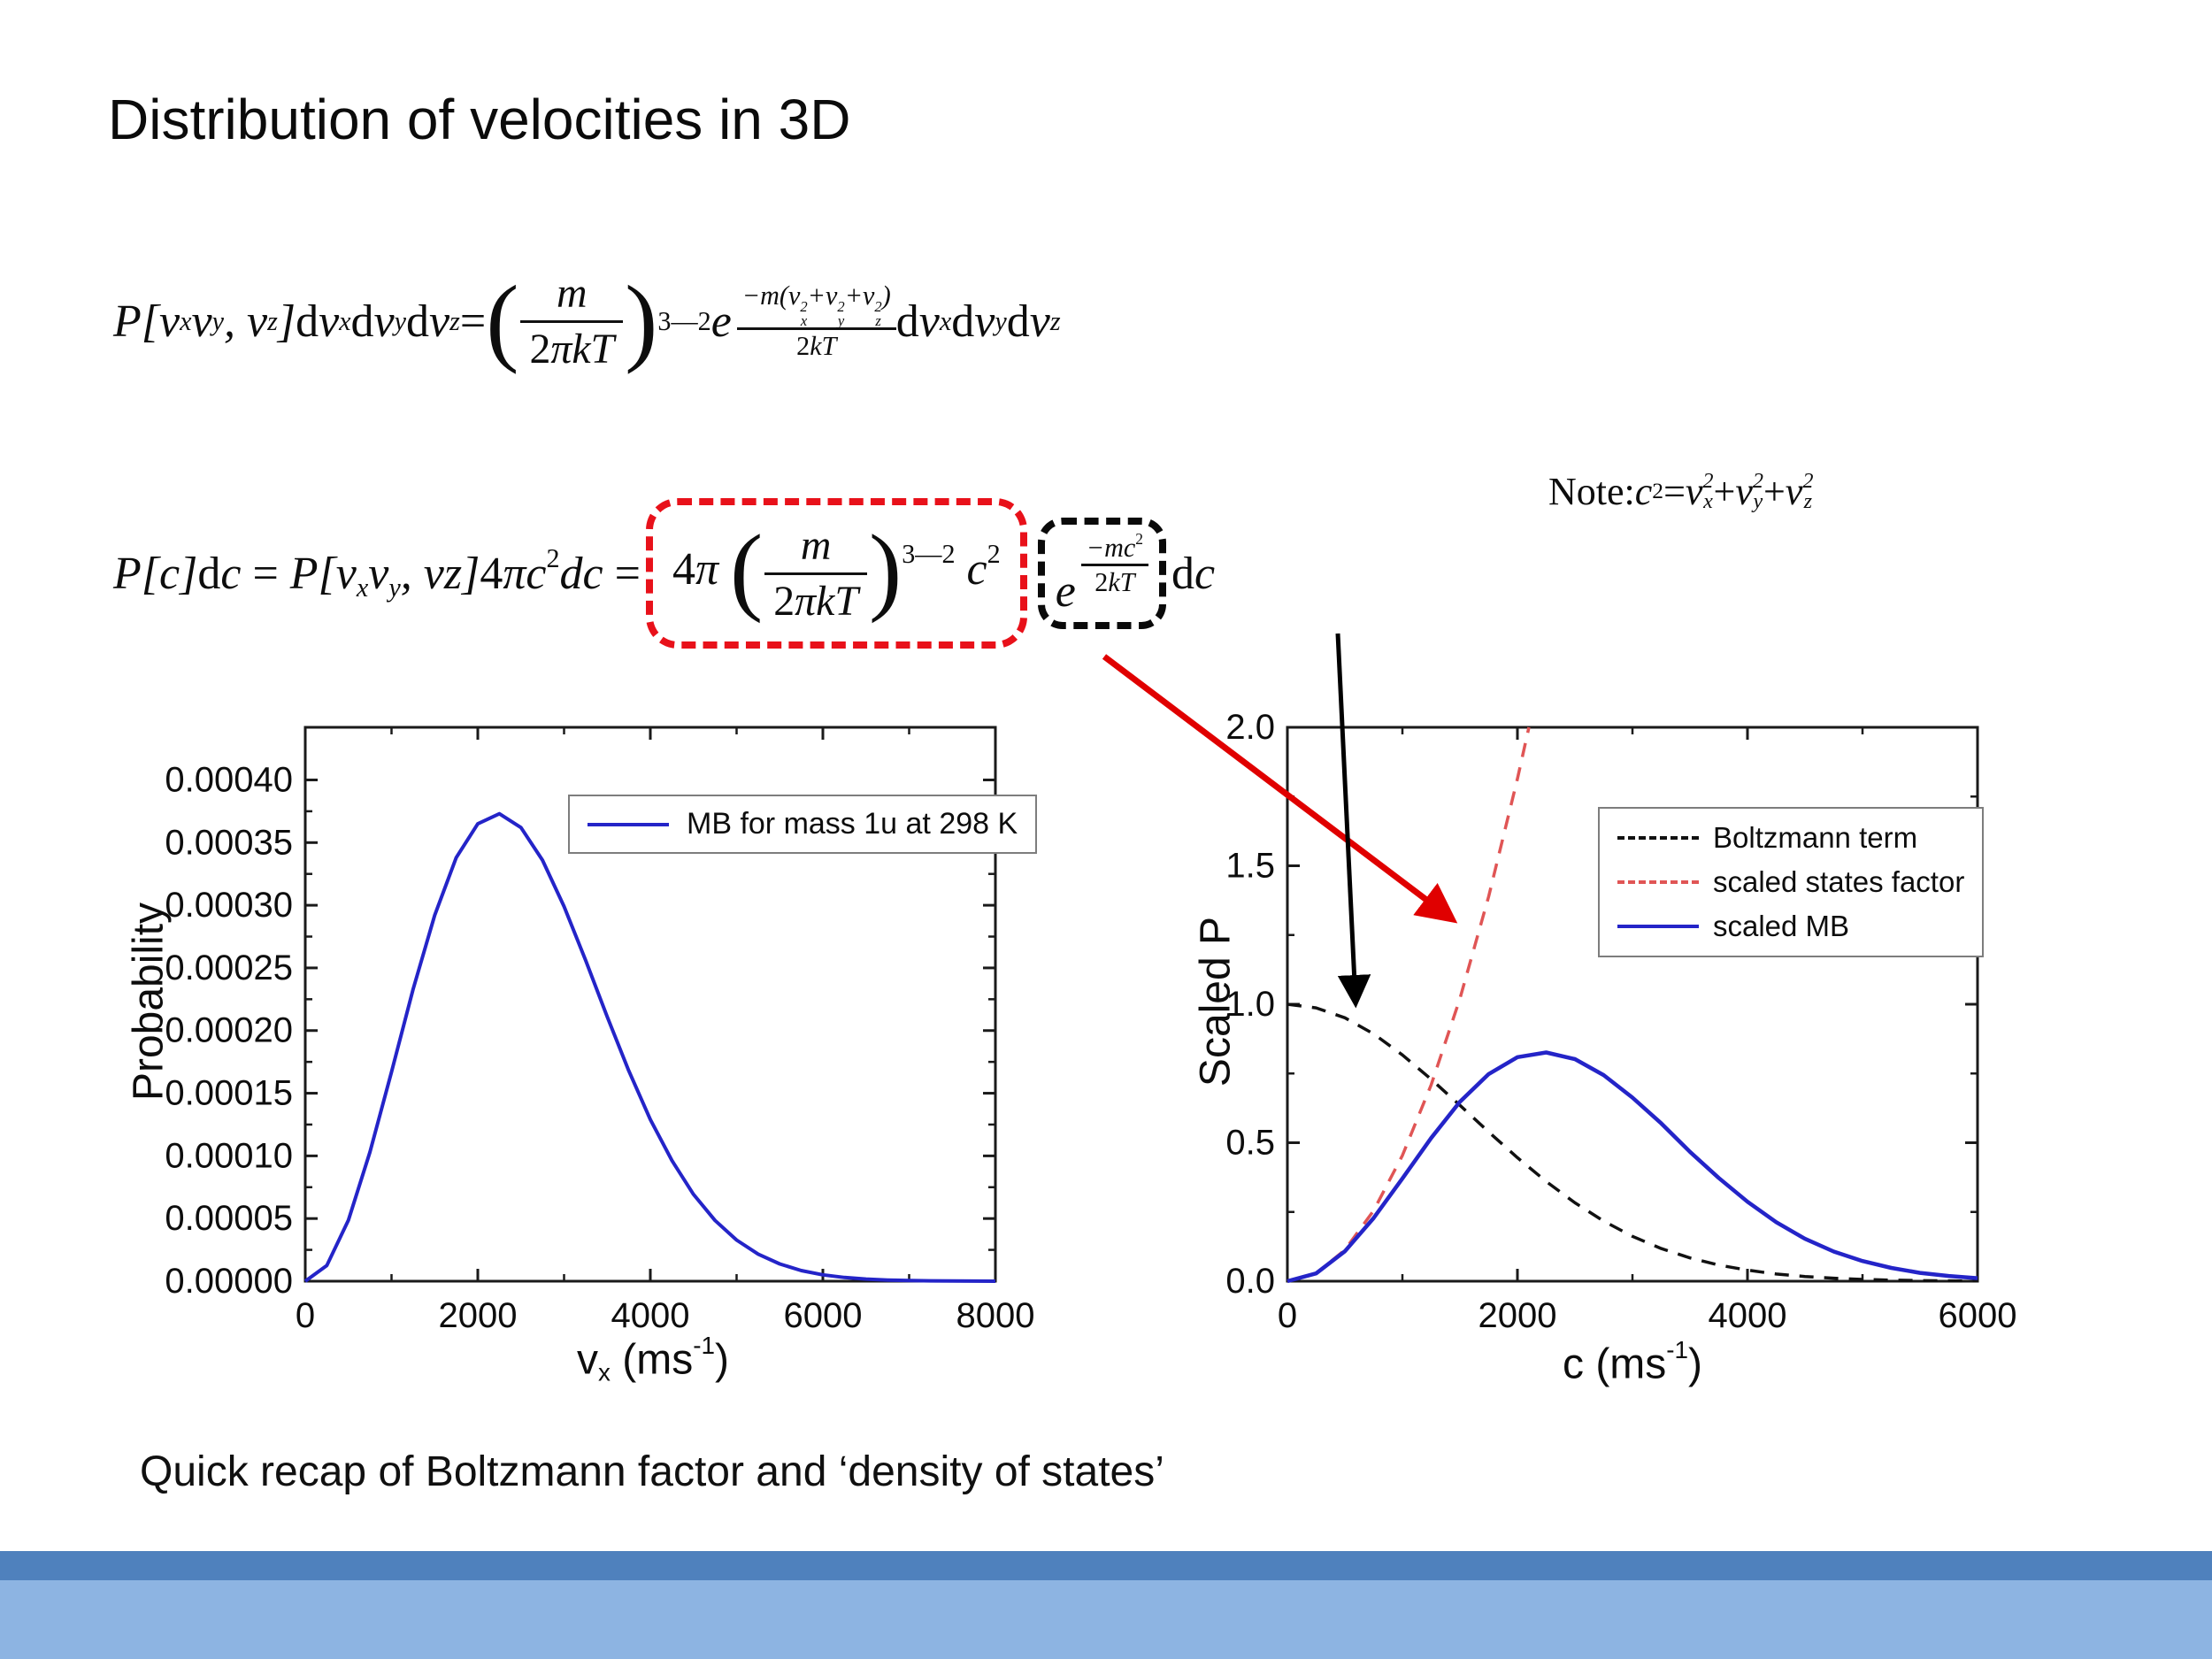 Image resolution: width=2212 pixels, height=1659 pixels. What do you see at coordinates (229, 1156) in the screenshot?
I see `svg-text: 0.00010` at bounding box center [229, 1156].